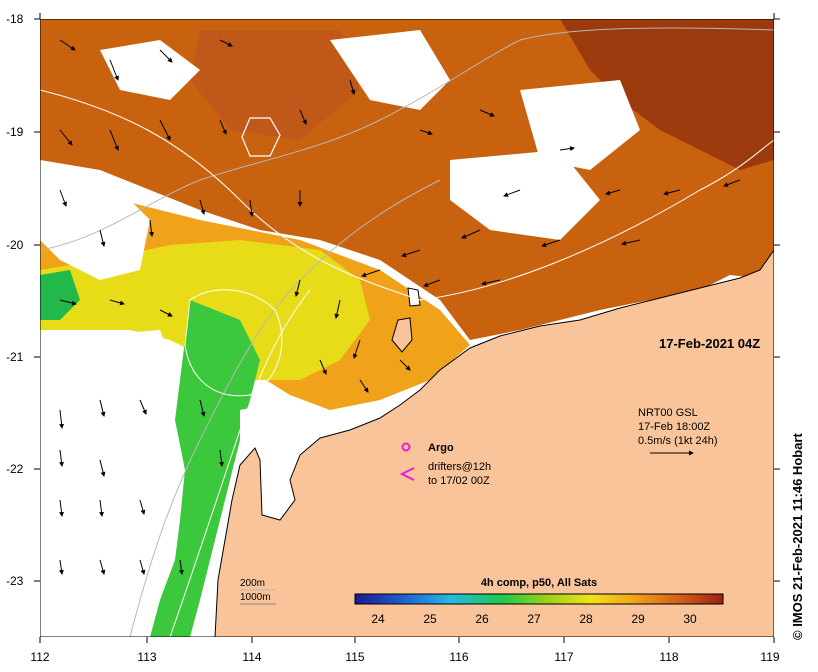 Image resolution: width=818 pixels, height=672 pixels. Describe the element at coordinates (275, 85) in the screenshot. I see `sst-warm-patch` at that location.